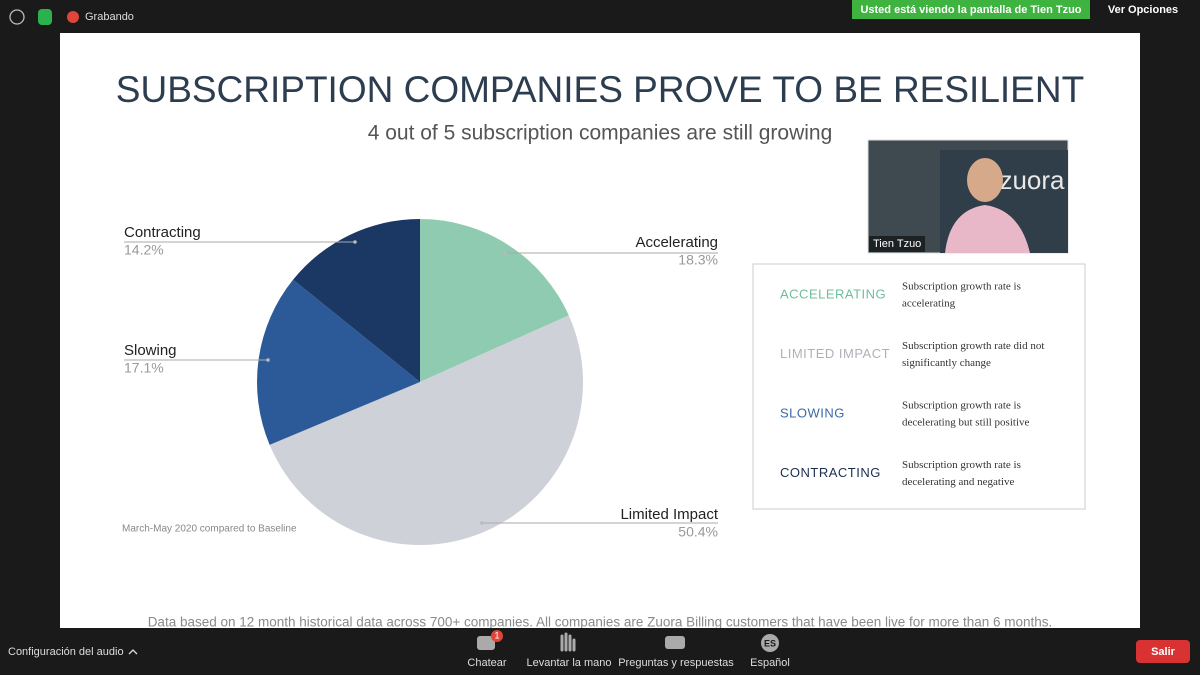 The image size is (1200, 675). What do you see at coordinates (830, 472) in the screenshot?
I see `legend-term: CONTRACTING` at bounding box center [830, 472].